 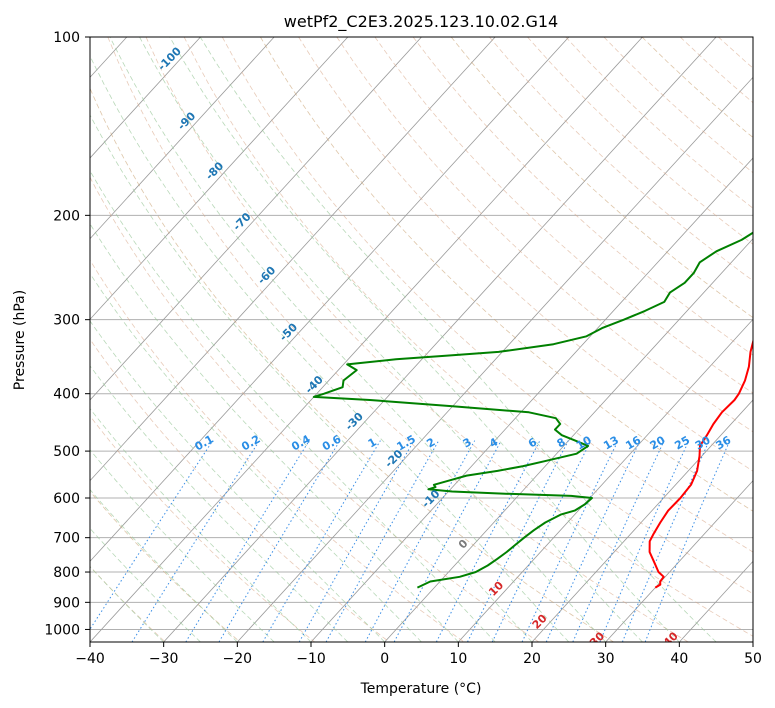 What do you see at coordinates (467, 442) in the screenshot?
I see `mixing-ratio-label: 3` at bounding box center [467, 442].